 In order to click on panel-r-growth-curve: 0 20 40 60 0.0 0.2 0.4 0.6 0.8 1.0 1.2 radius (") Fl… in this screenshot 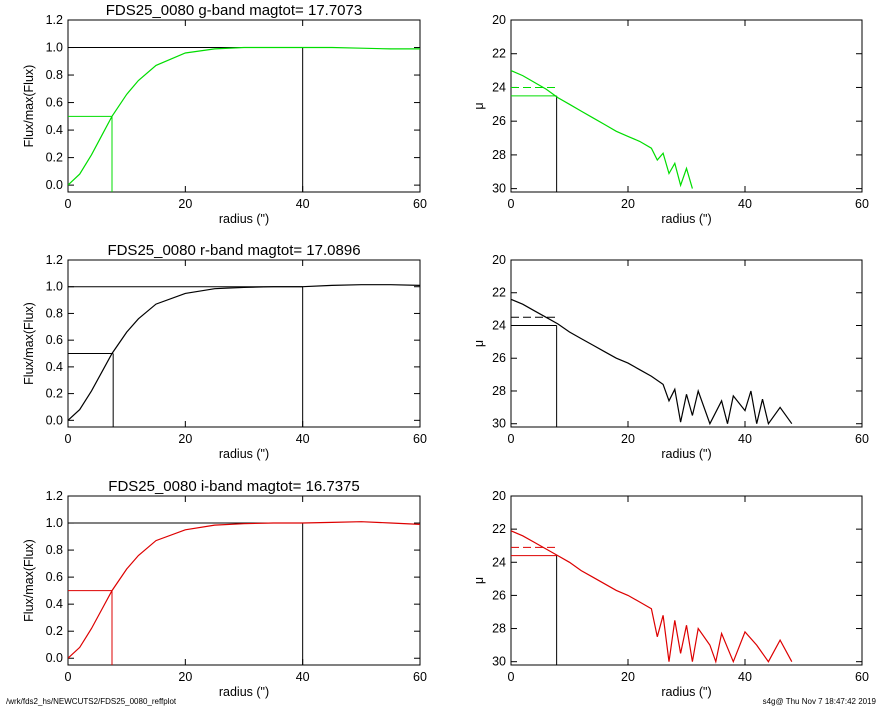, I will do `click(224, 351)`.